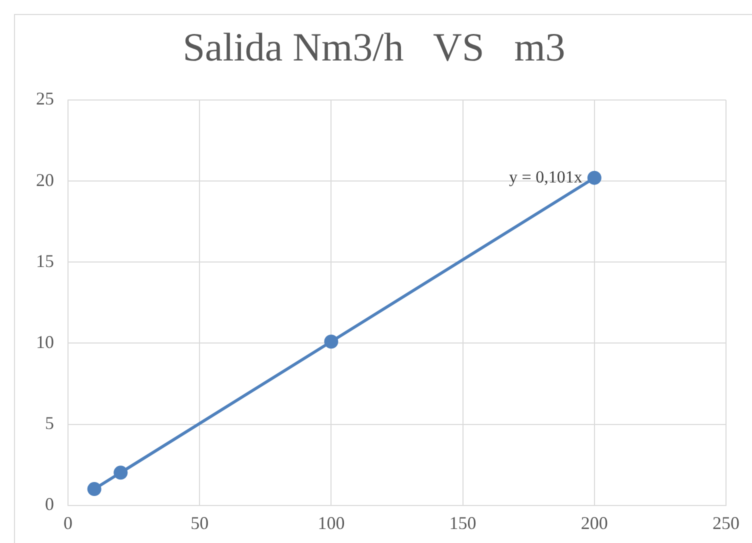  Describe the element at coordinates (45, 260) in the screenshot. I see `y-tick-label: 15` at that location.